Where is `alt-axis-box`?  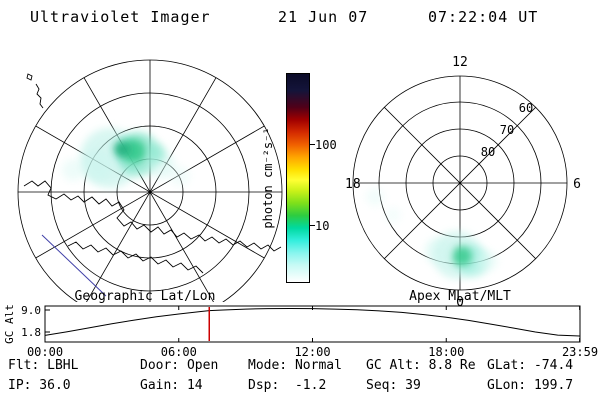
alt-axis-box is located at coordinates (312, 324).